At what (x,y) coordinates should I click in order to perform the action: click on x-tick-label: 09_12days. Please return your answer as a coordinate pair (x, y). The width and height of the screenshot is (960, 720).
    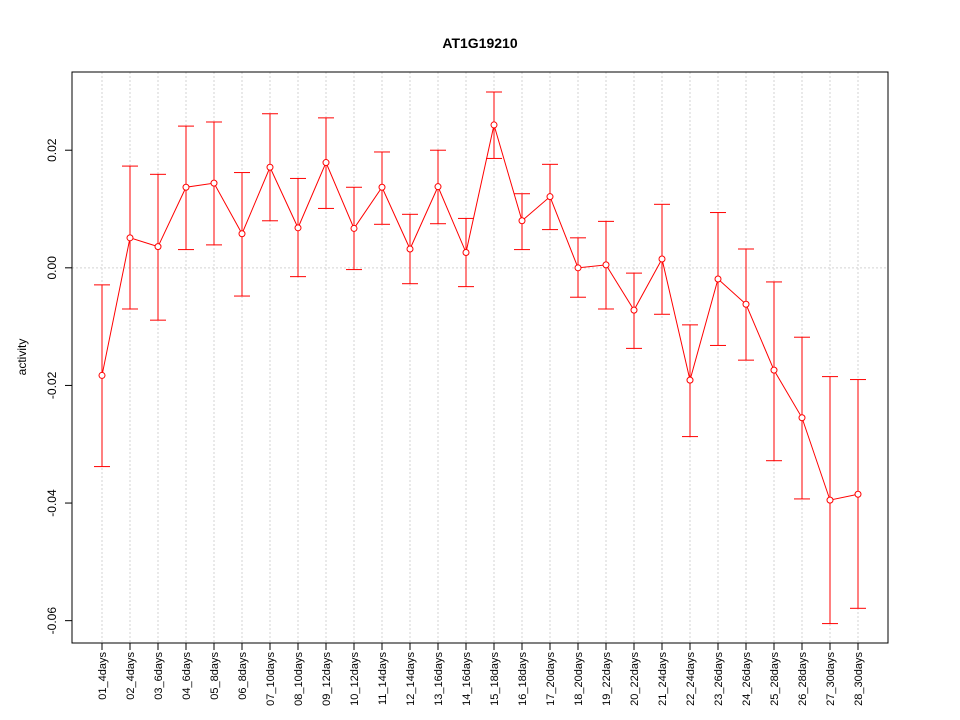
    Looking at the image, I should click on (327, 679).